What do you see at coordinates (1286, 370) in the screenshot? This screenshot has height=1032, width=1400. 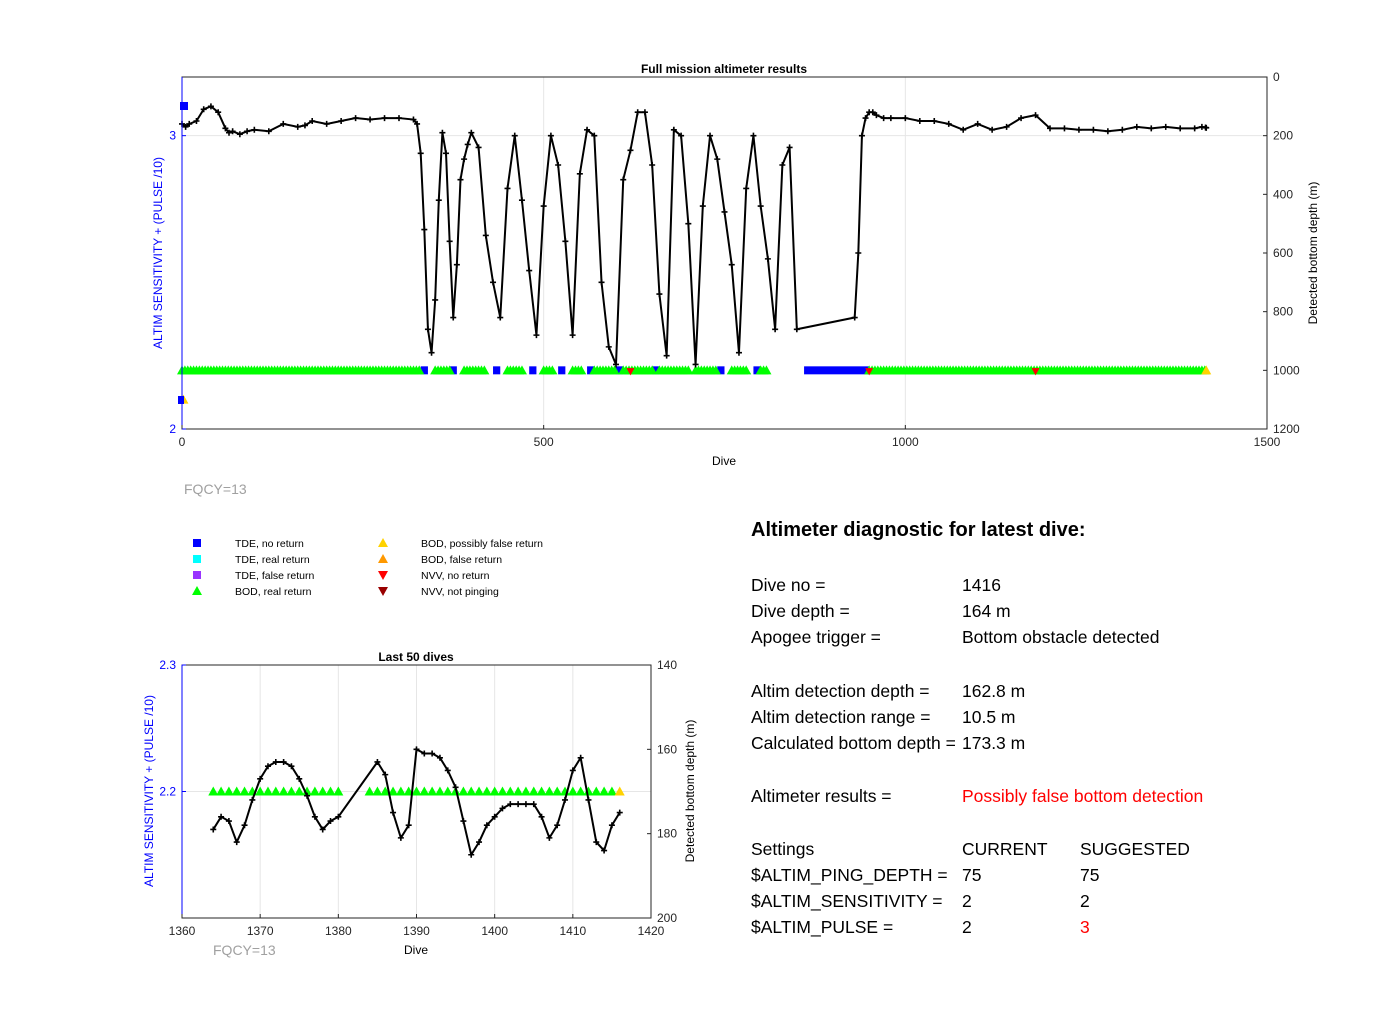 I see `y2-tick-label: 1000` at bounding box center [1286, 370].